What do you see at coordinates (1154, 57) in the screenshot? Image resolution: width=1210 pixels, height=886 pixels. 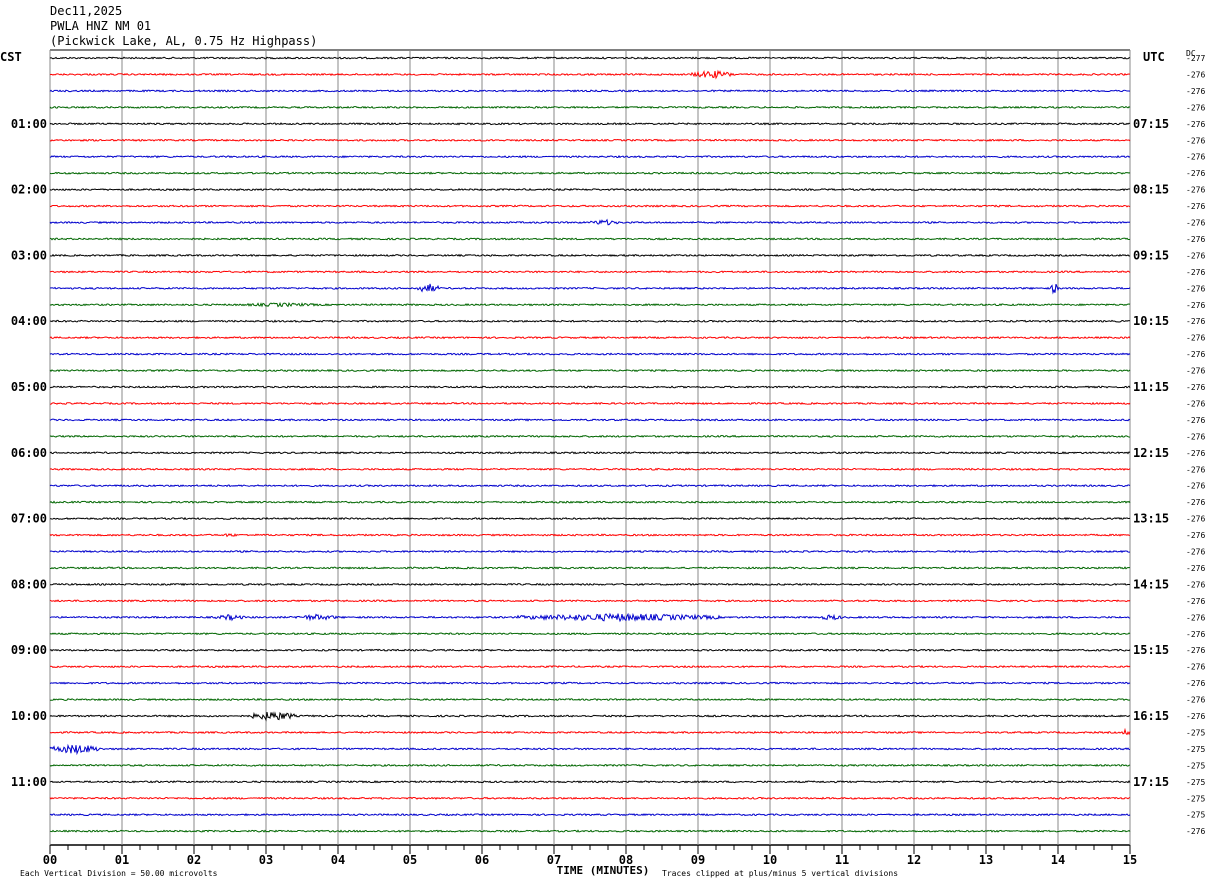 I see `right-timezone: UTC` at bounding box center [1154, 57].